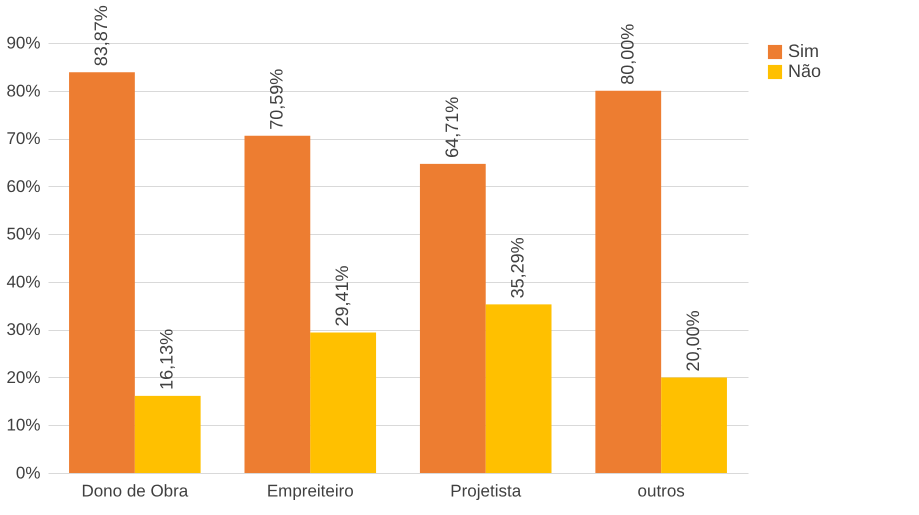 This screenshot has width=919, height=515. I want to click on y-tick-label: 30%, so click(23, 330).